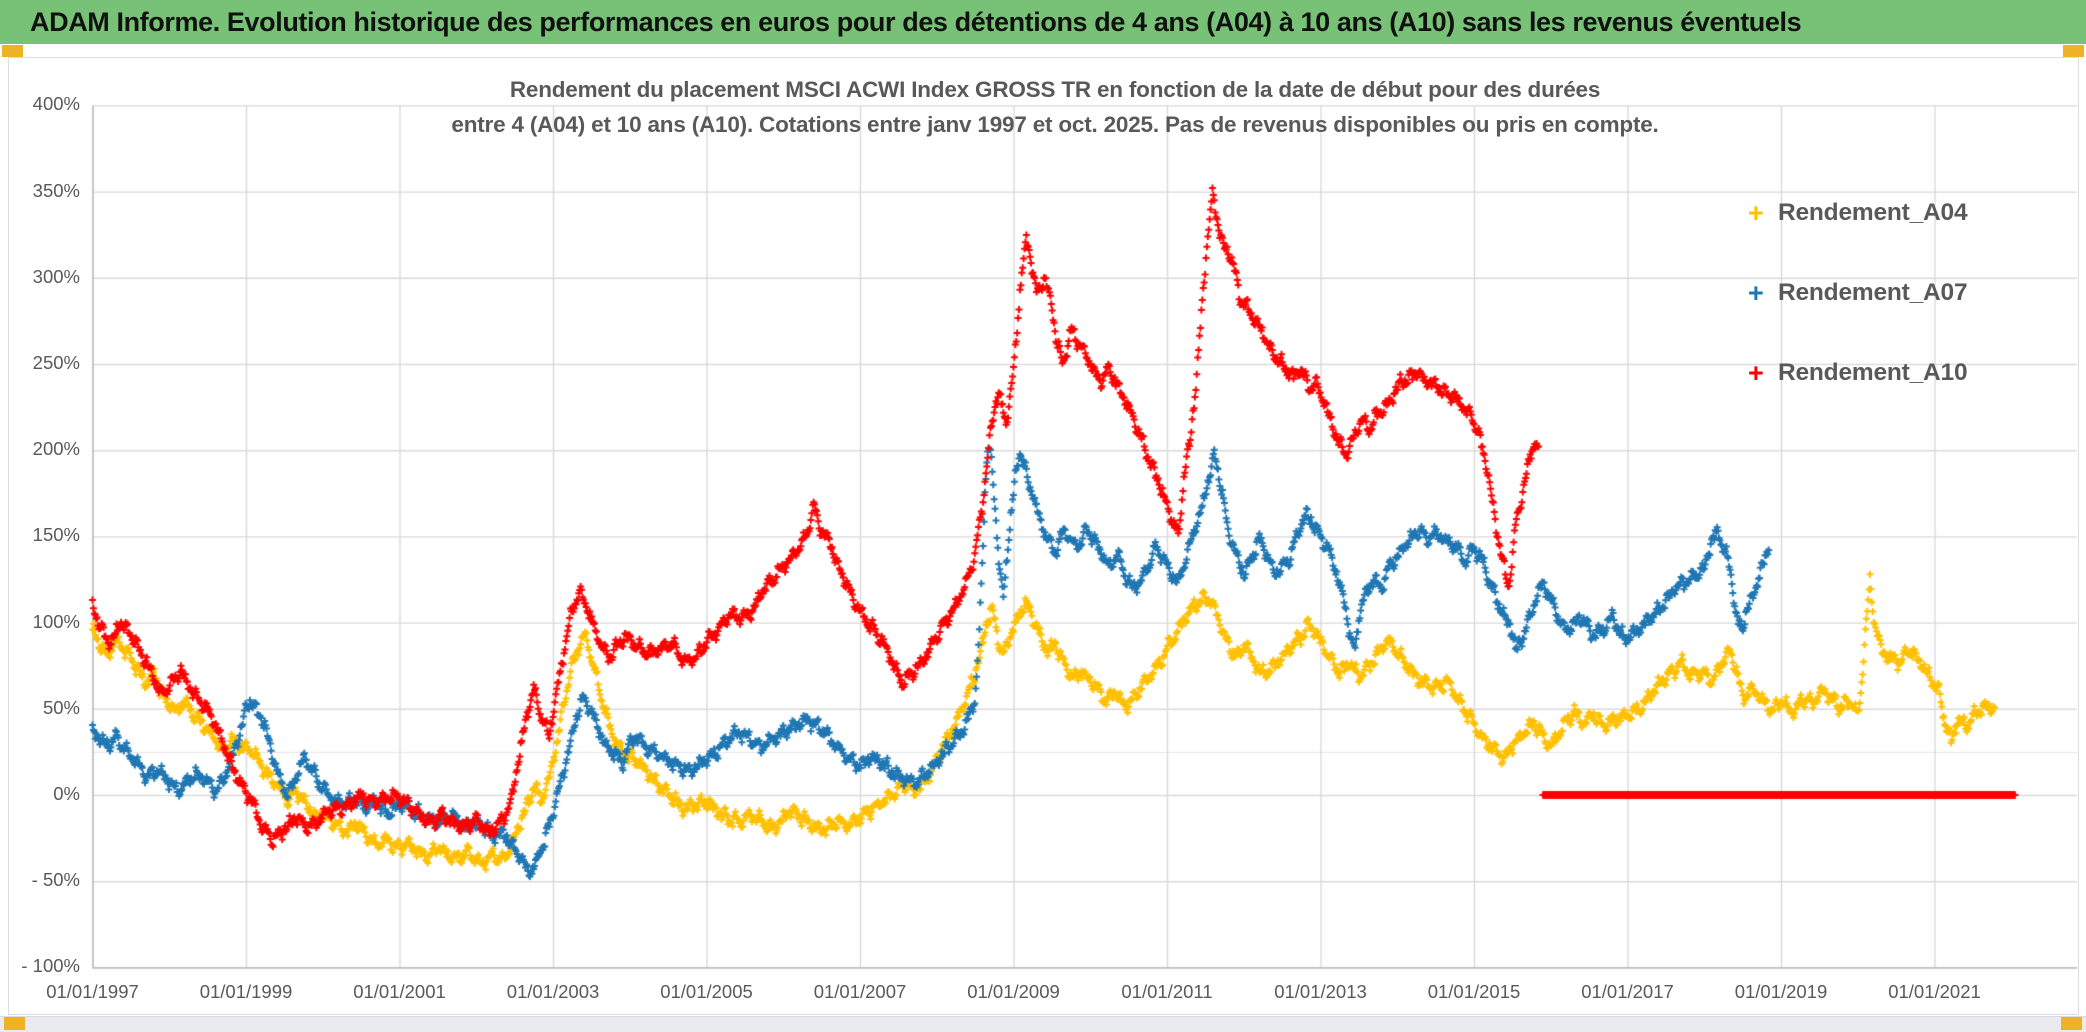 Image resolution: width=2086 pixels, height=1032 pixels. I want to click on legend-label-a04: Rendement_A04, so click(1873, 212).